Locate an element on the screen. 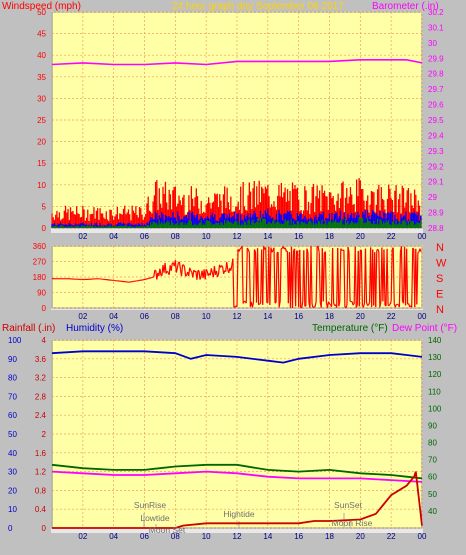 The width and height of the screenshot is (466, 555). wind-y-tick: 45 is located at coordinates (41, 34).